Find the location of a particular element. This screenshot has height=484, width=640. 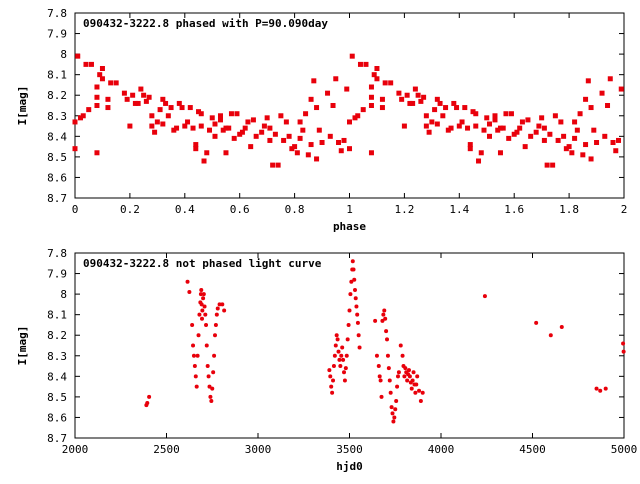

unphased-x-tick-label: 4000 is located at coordinates (441, 449).